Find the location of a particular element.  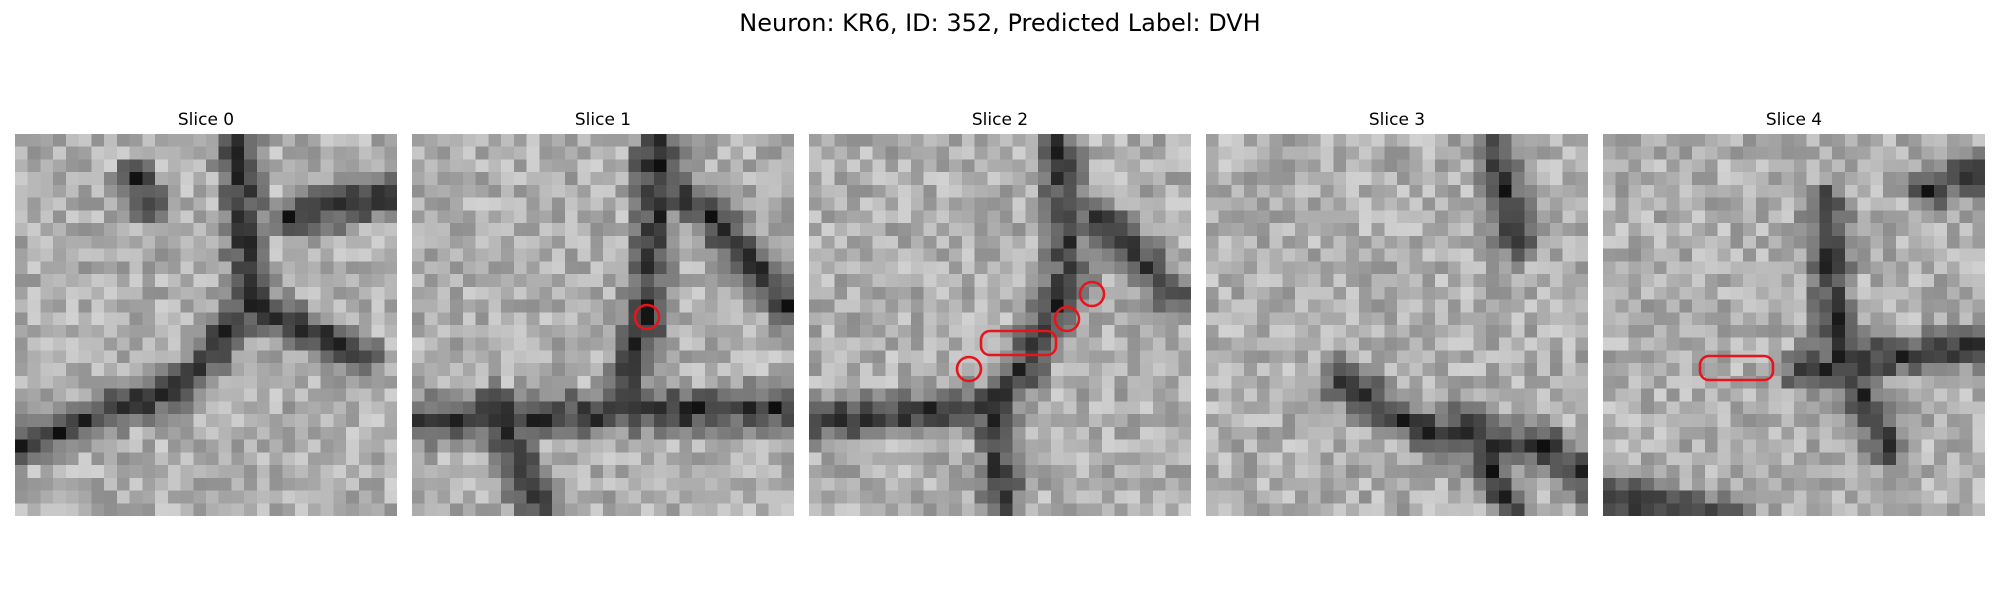

slice-panel-0: Slice 0 is located at coordinates (206, 314).